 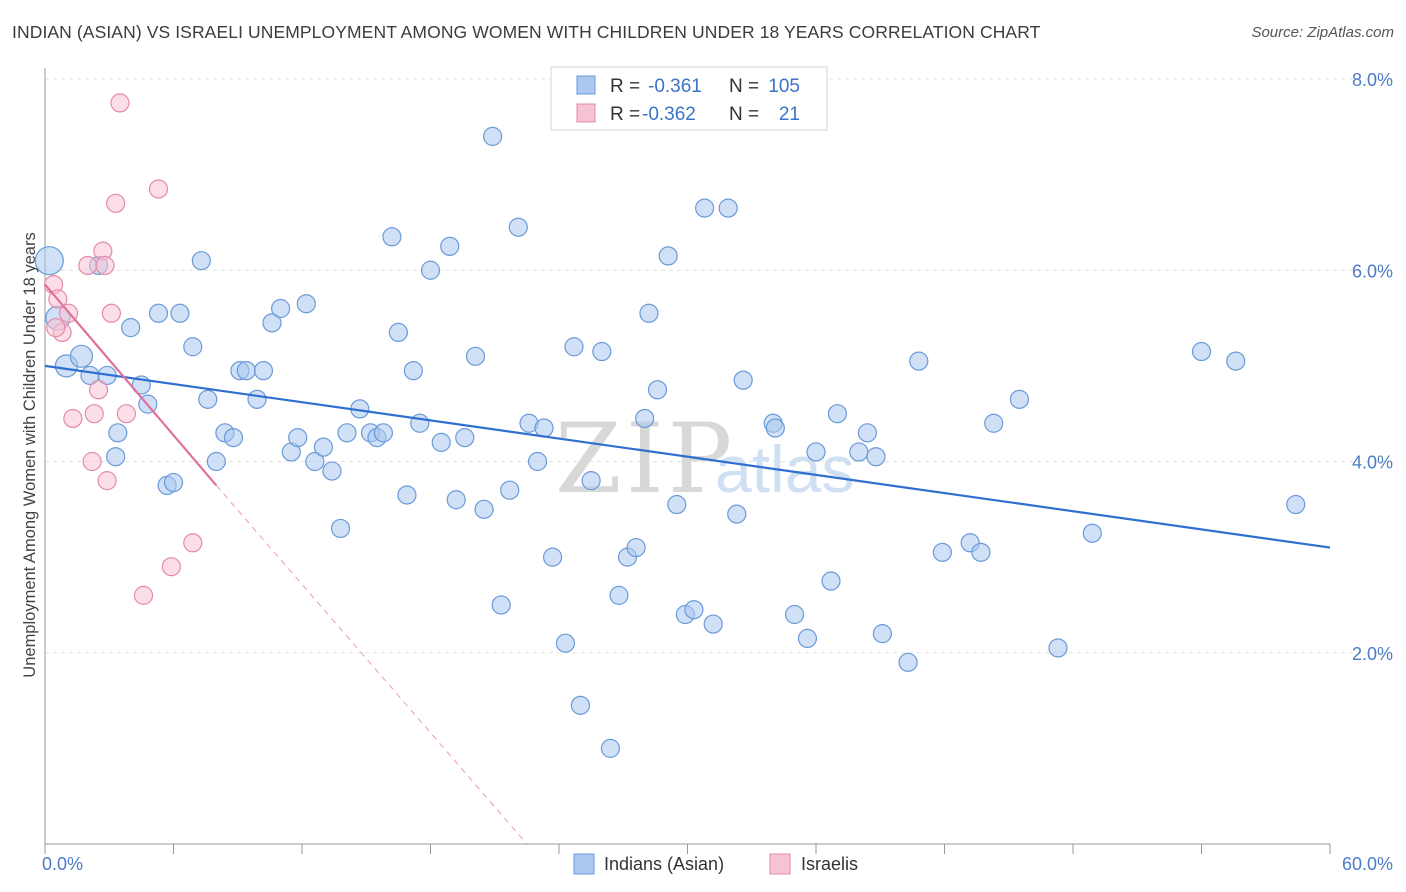 What do you see at coordinates (744, 114) in the screenshot?
I see `legend-n-label-israelis: N =` at bounding box center [744, 114].